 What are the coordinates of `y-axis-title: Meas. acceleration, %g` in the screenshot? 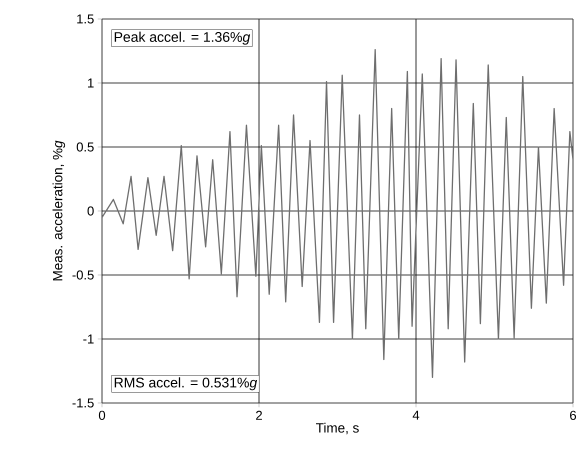 It's located at (59, 210).